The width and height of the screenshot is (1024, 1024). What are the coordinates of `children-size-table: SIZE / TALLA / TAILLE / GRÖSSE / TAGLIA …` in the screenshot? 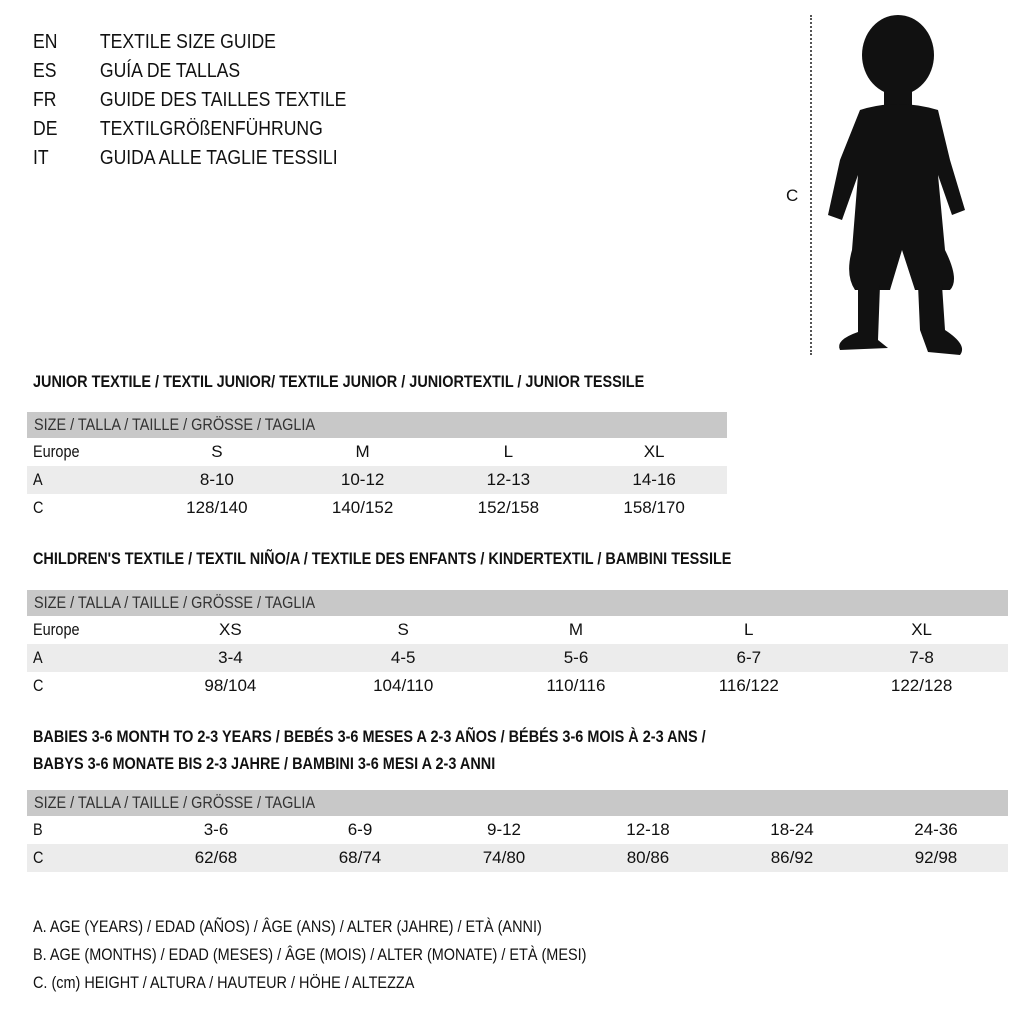 It's located at (517, 645).